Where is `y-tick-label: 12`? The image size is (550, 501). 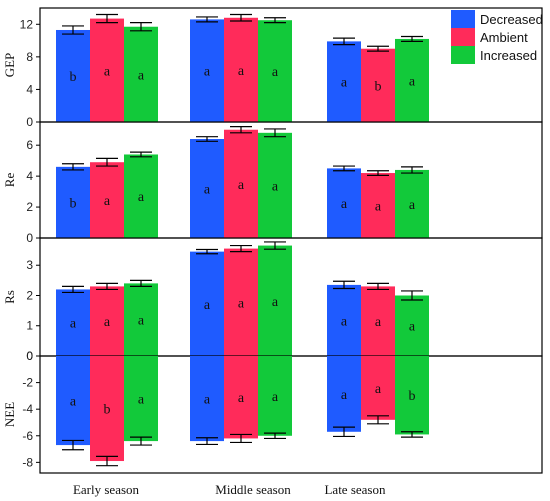 y-tick-label: 12 is located at coordinates (27, 24).